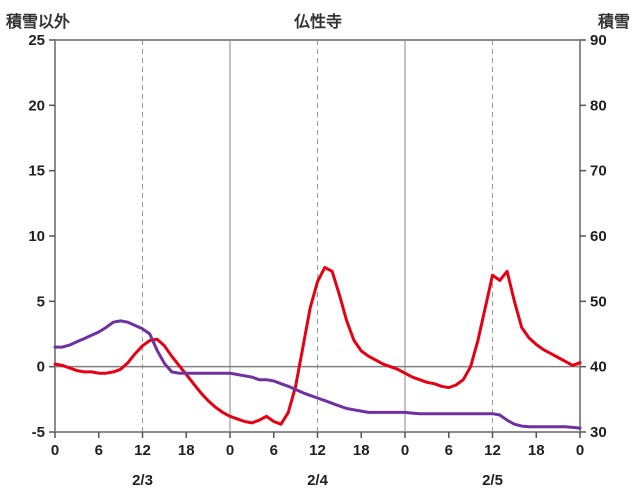 The image size is (636, 501). Describe the element at coordinates (598, 105) in the screenshot. I see `right-axis-tick-label: 80` at that location.